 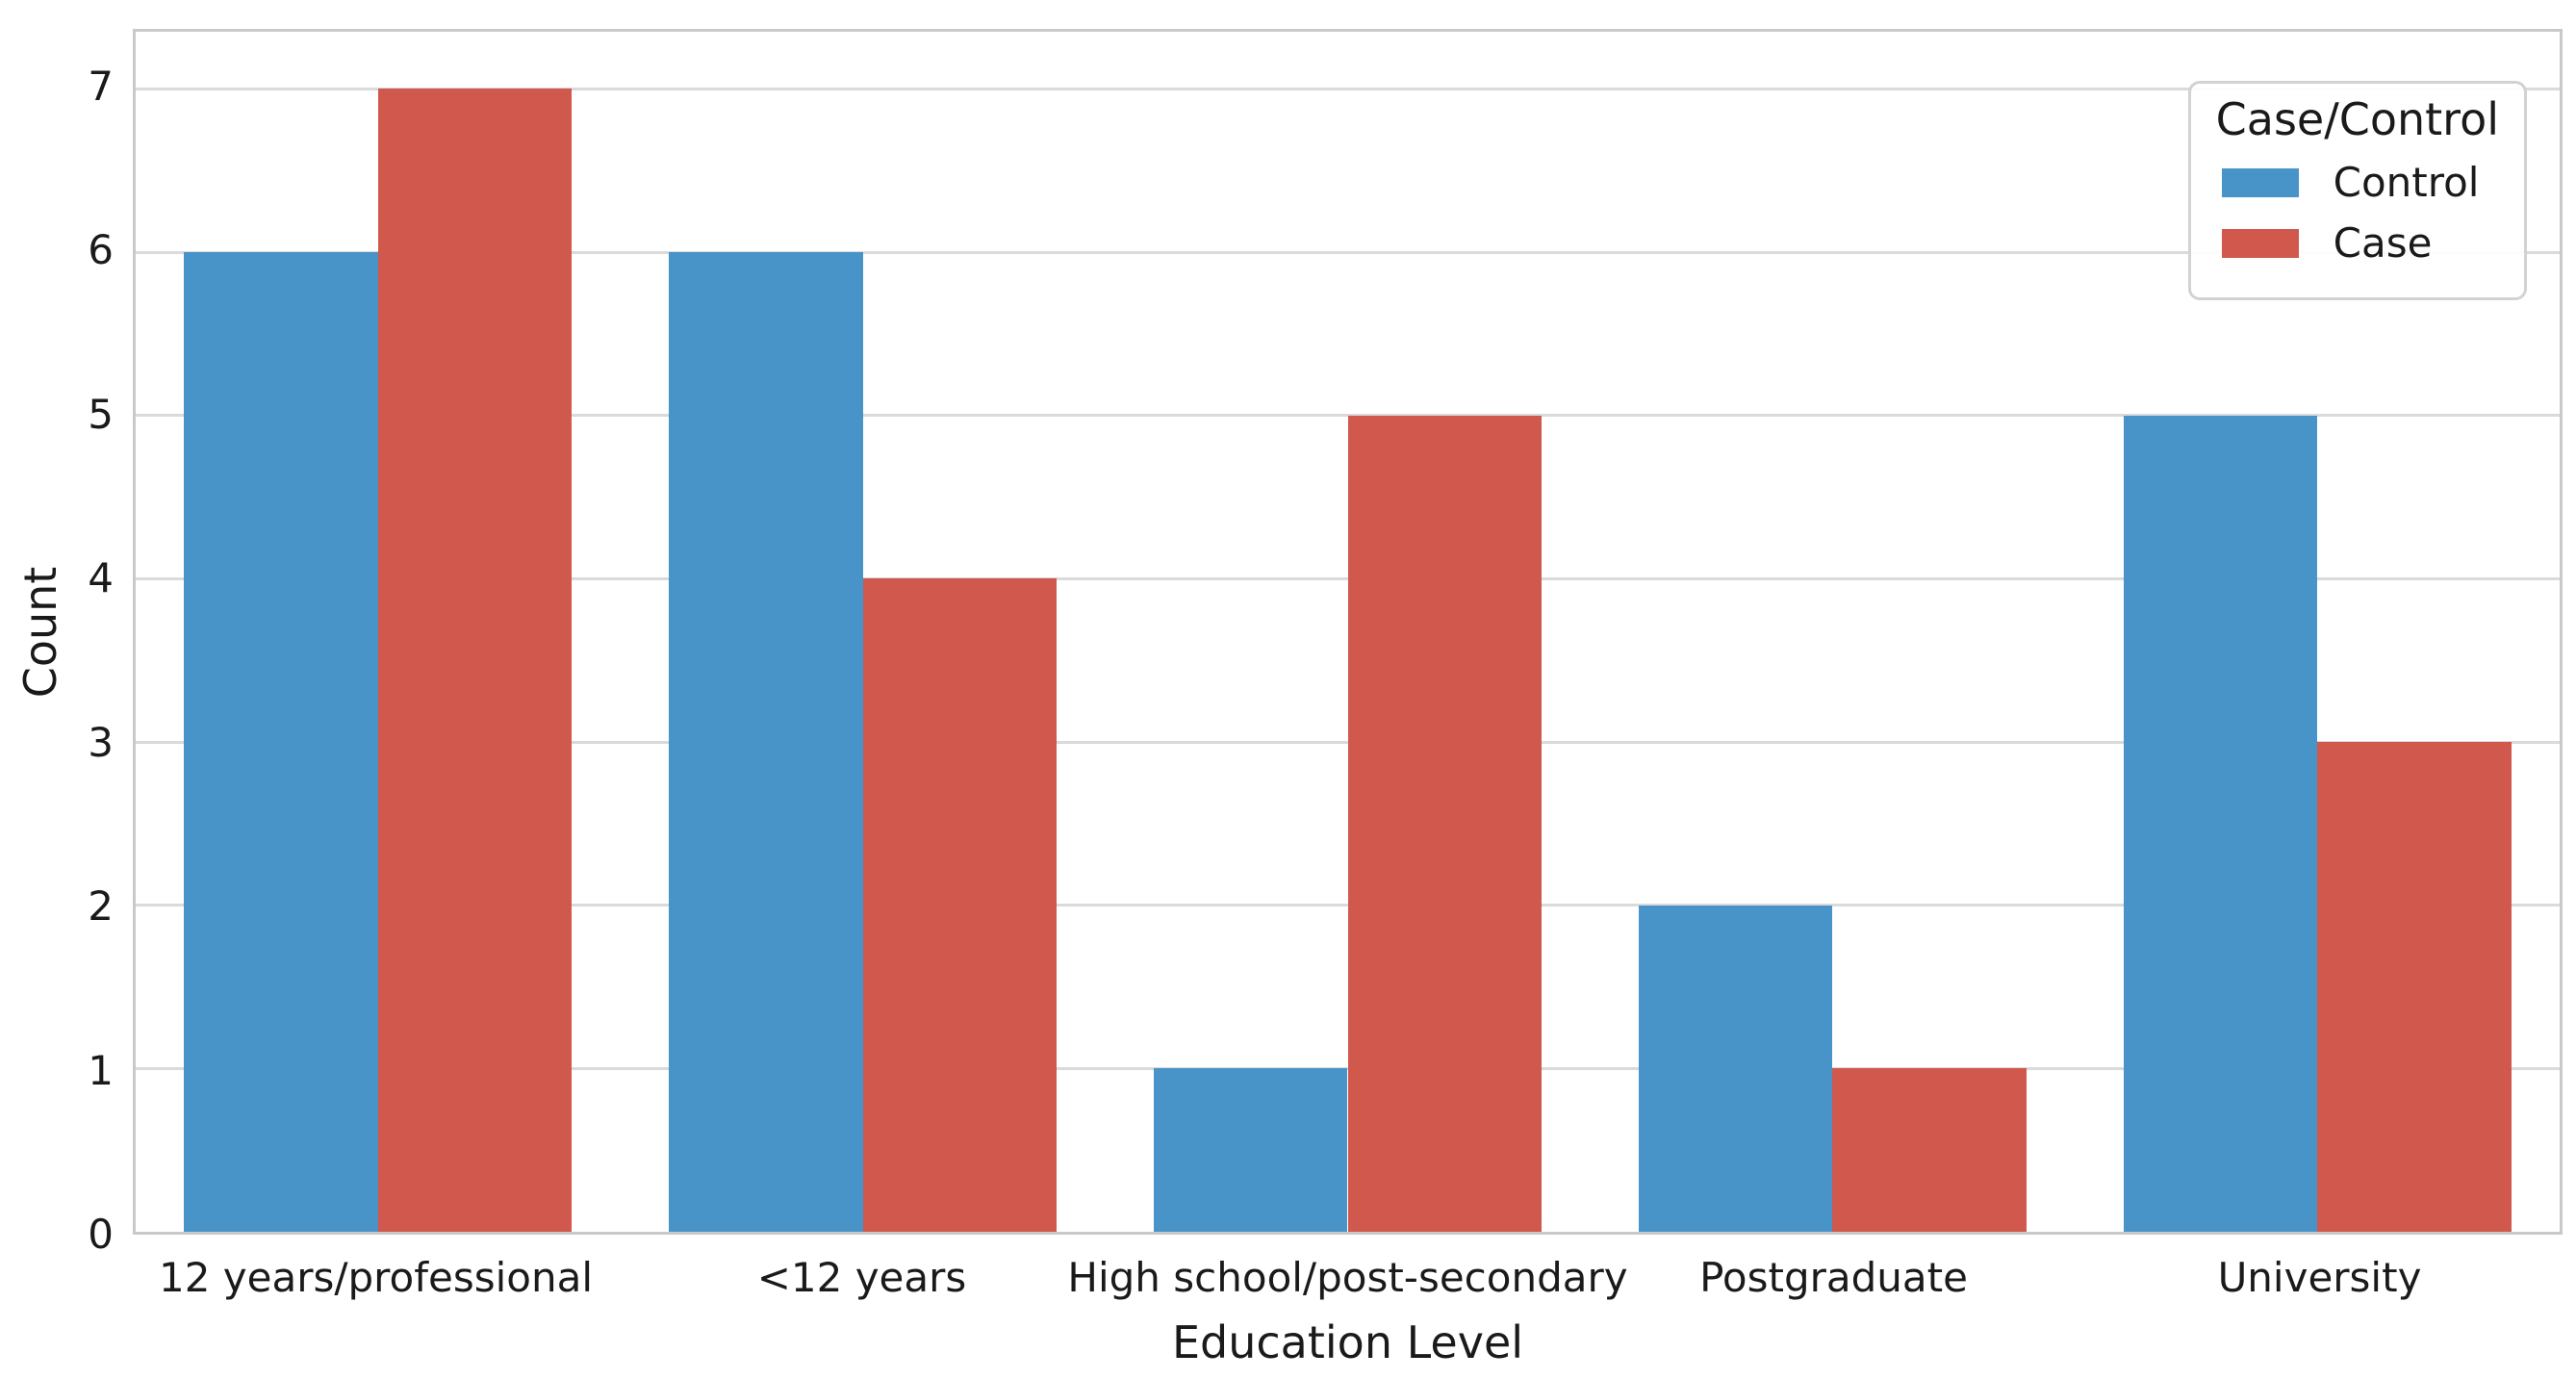 What do you see at coordinates (2357, 119) in the screenshot?
I see `legend-title: Case/Control` at bounding box center [2357, 119].